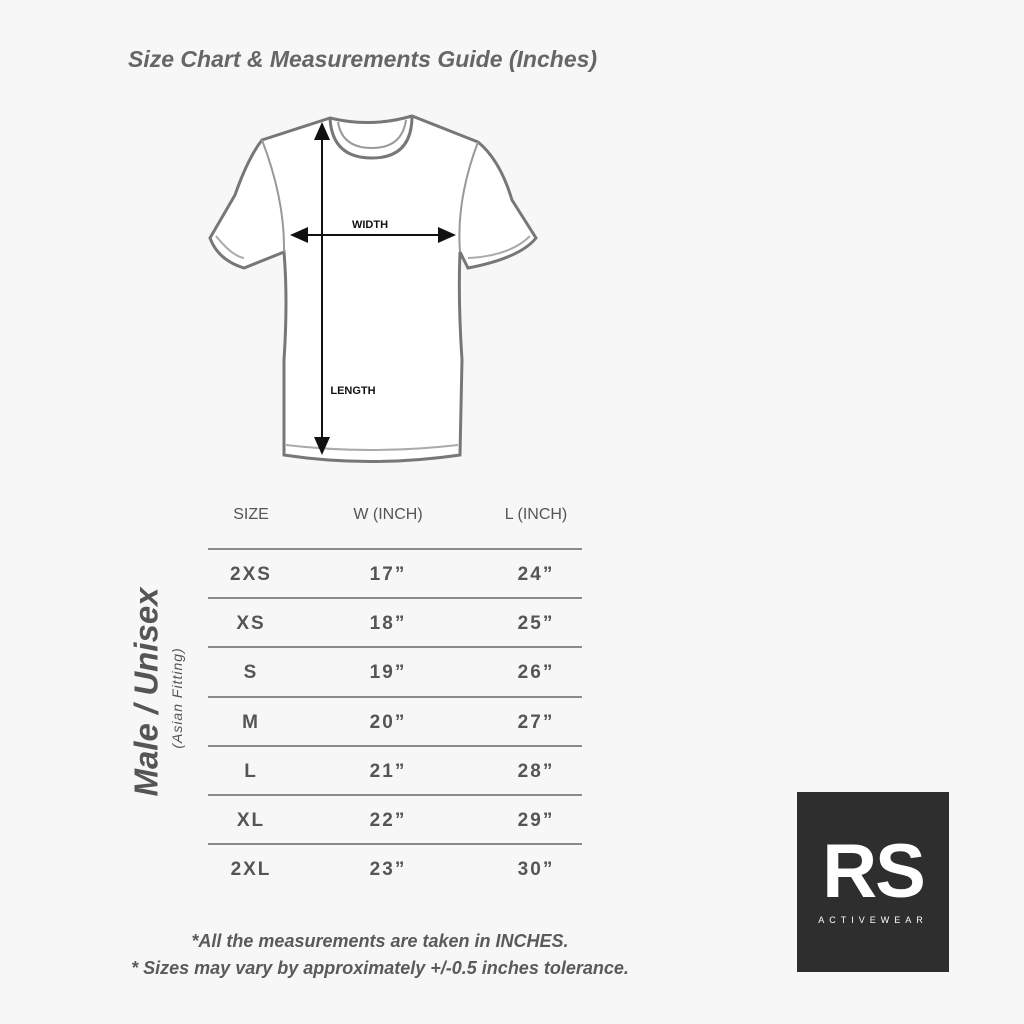  What do you see at coordinates (373, 288) in the screenshot?
I see `tshirt-outline` at bounding box center [373, 288].